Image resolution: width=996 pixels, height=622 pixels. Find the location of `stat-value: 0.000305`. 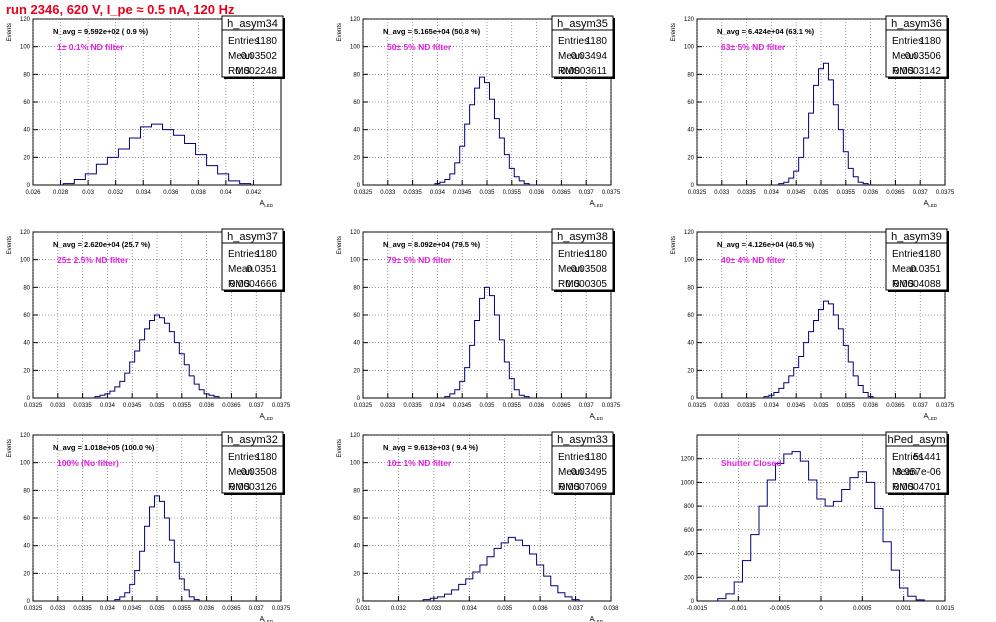

stat-value: 0.000305 is located at coordinates (586, 284).